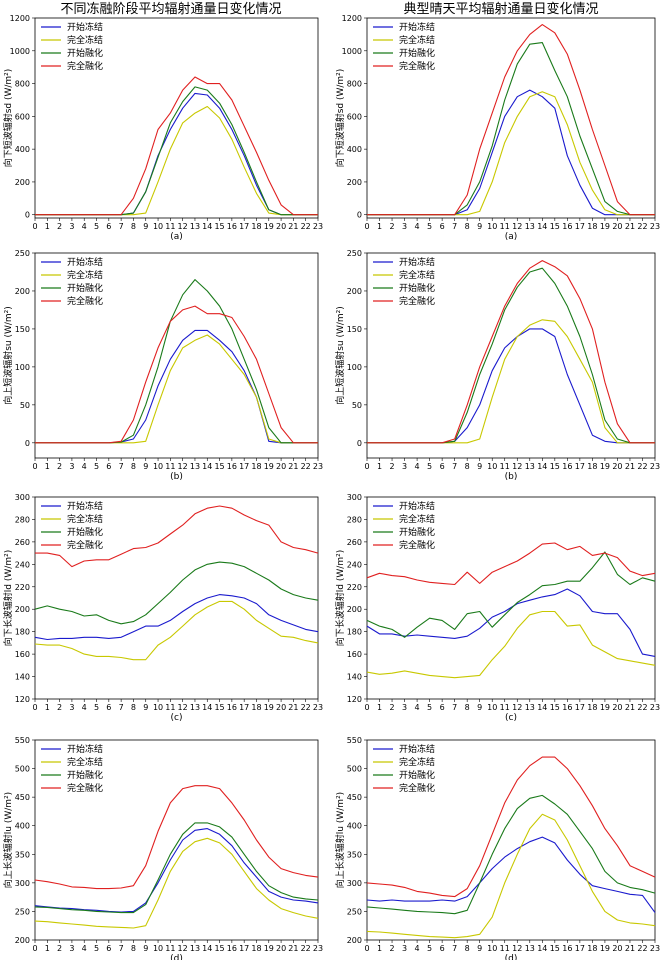  What do you see at coordinates (22, 253) in the screenshot?
I see `y-tick-label: 250` at bounding box center [22, 253].